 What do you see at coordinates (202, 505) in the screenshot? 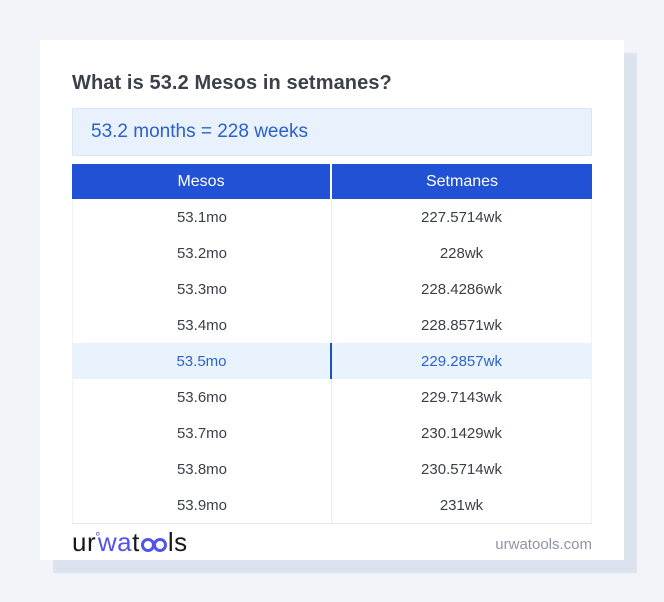
I see `mesos-cell: 53.9mo` at bounding box center [202, 505].